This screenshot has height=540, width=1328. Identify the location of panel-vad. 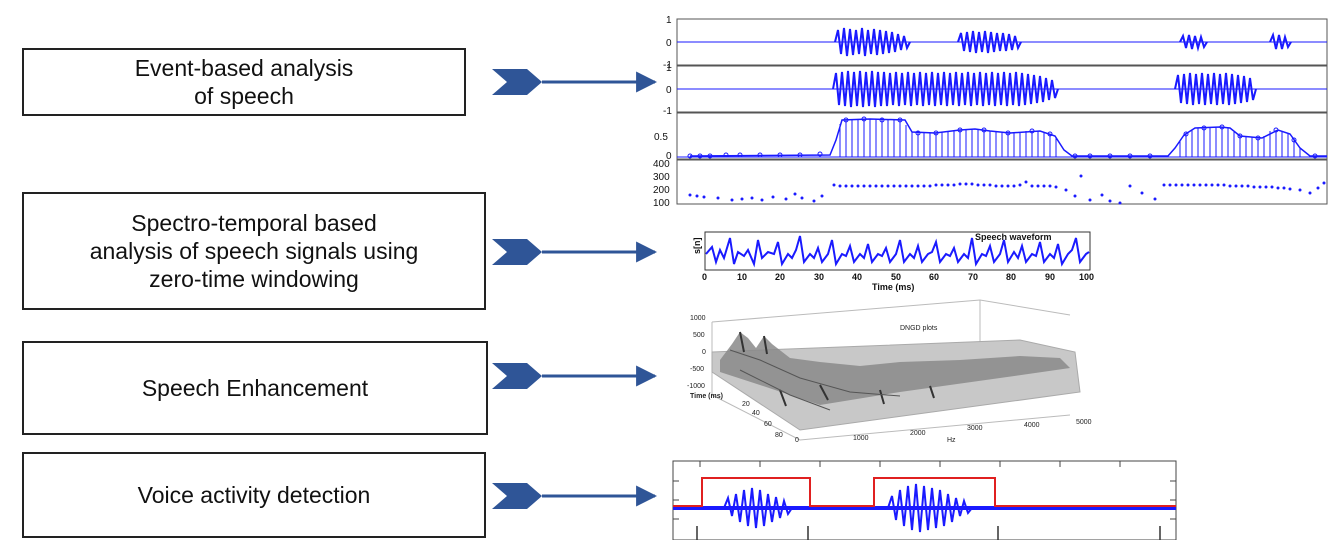
(924, 500).